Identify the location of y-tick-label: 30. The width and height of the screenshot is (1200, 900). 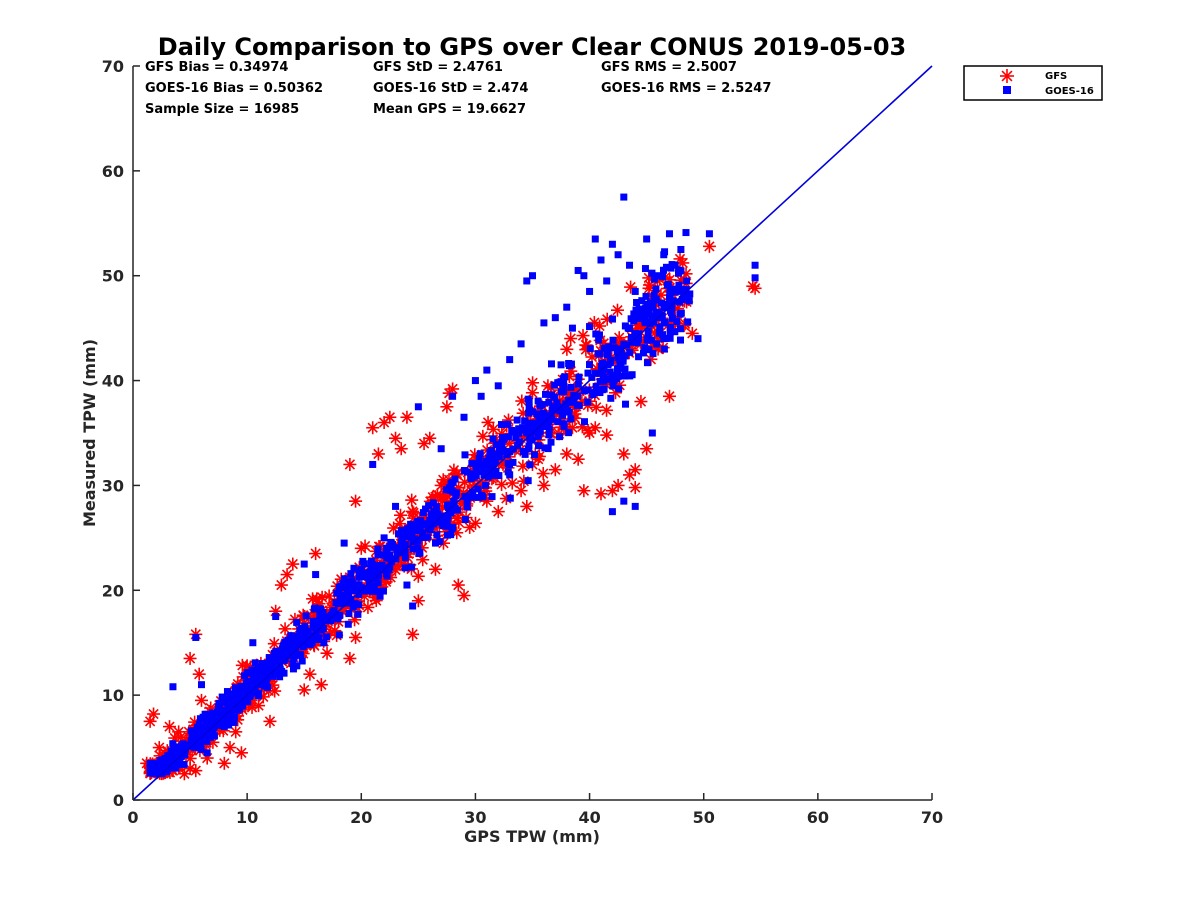
(113, 485).